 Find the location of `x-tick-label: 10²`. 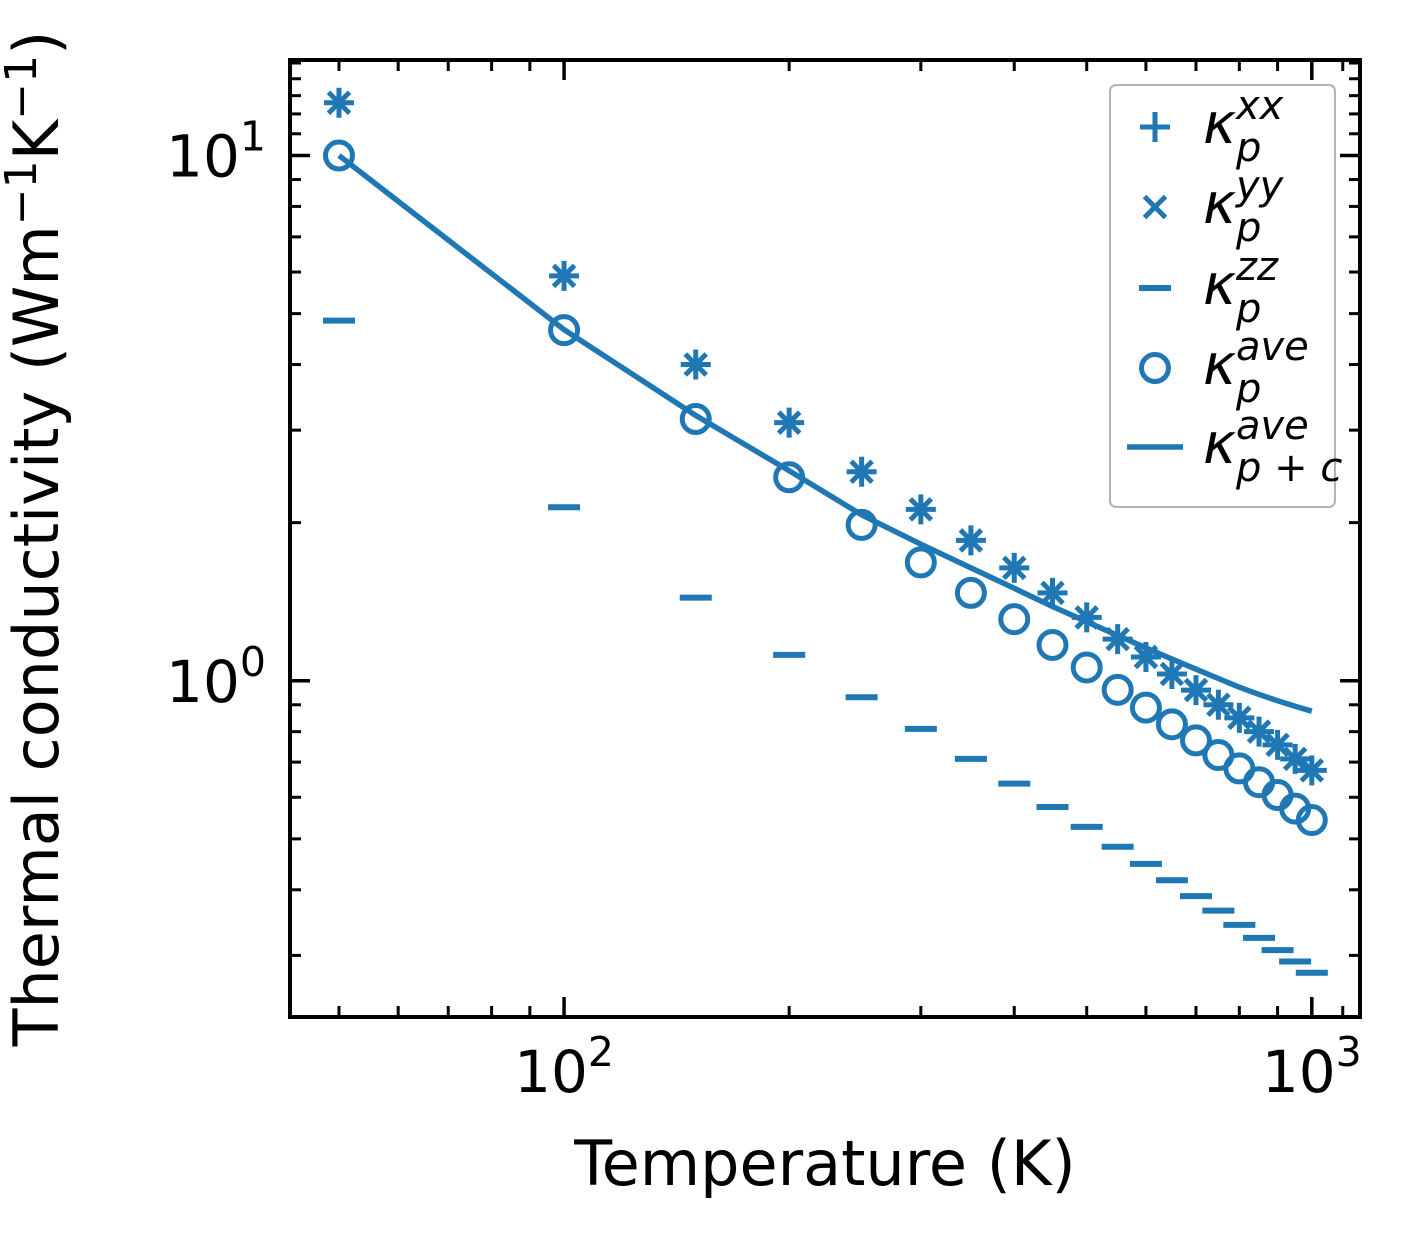

x-tick-label: 10² is located at coordinates (564, 1067).